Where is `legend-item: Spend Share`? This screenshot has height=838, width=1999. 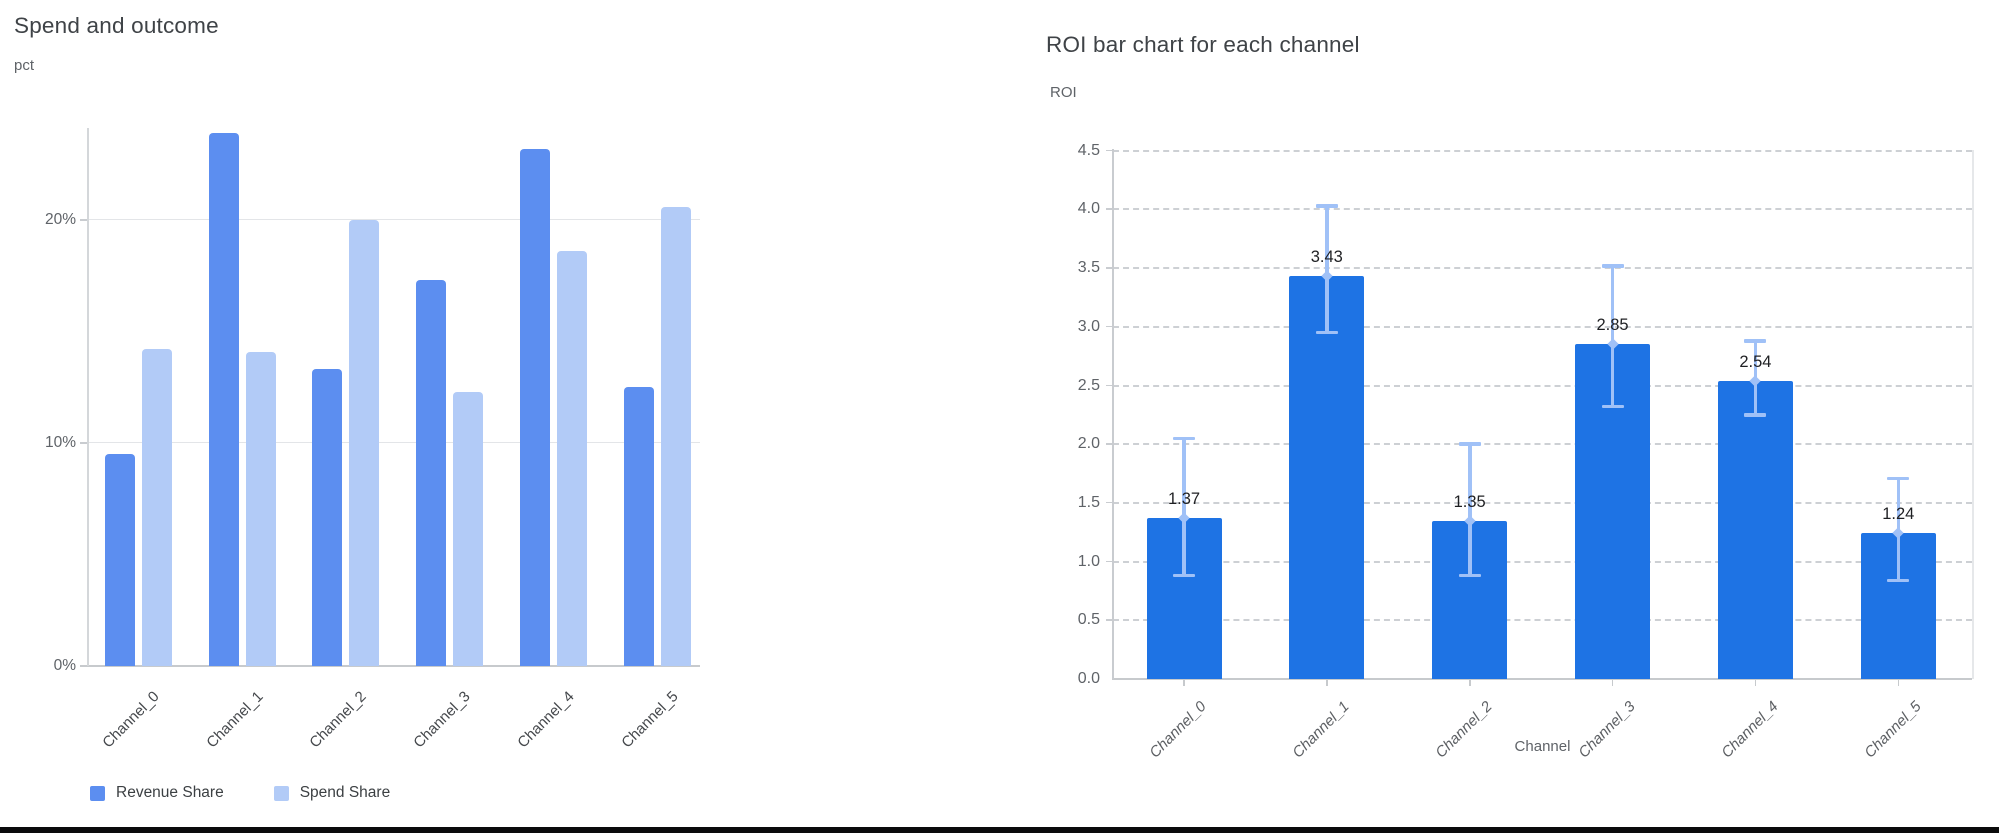 legend-item: Spend Share is located at coordinates (332, 793).